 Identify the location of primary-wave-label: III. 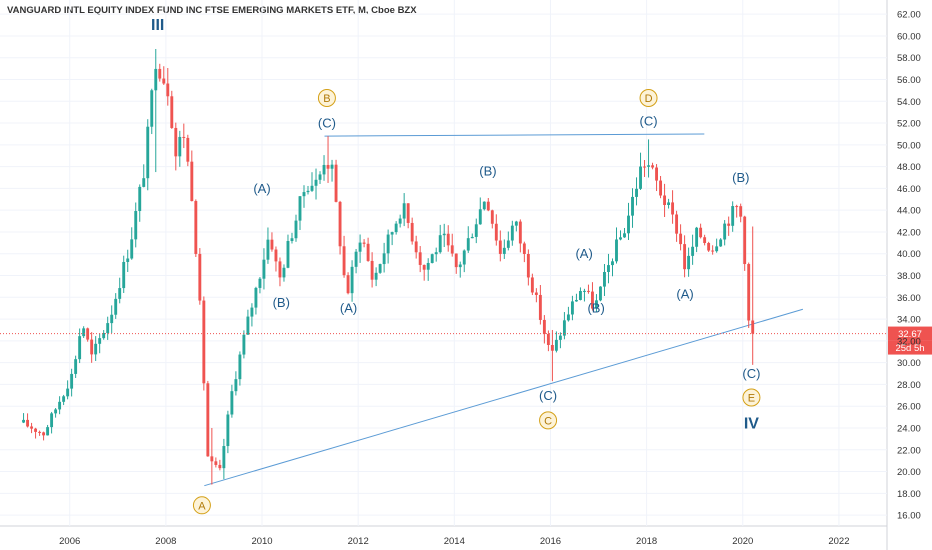
(157, 25).